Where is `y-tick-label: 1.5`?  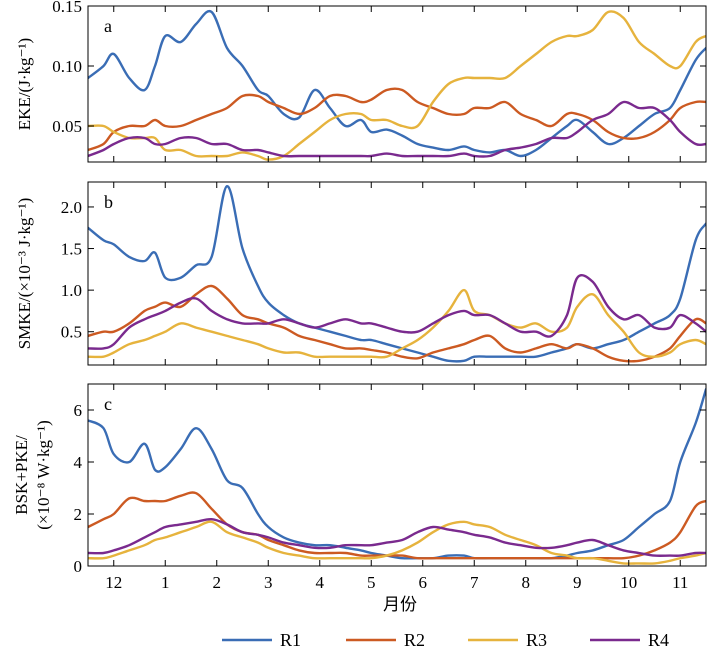 y-tick-label: 1.5 is located at coordinates (71, 249).